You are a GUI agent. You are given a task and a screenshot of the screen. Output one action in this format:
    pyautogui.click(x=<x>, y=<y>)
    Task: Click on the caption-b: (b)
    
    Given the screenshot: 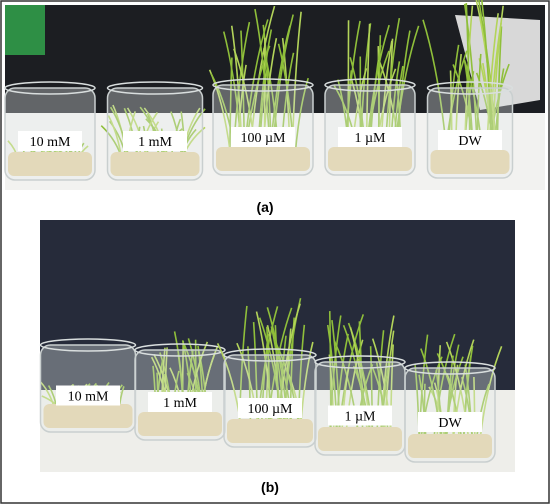 What is the action you would take?
    pyautogui.click(x=270, y=487)
    